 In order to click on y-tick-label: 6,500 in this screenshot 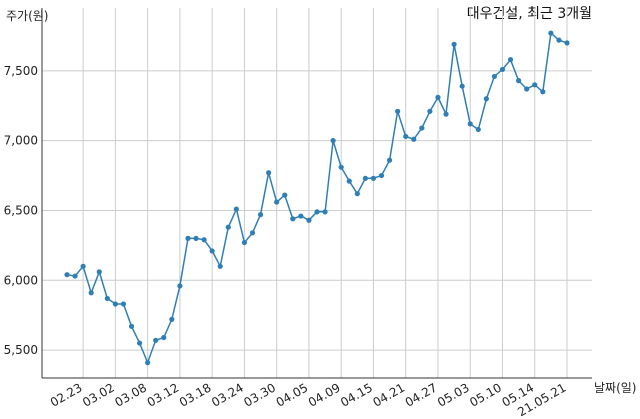, I will do `click(21, 210)`.